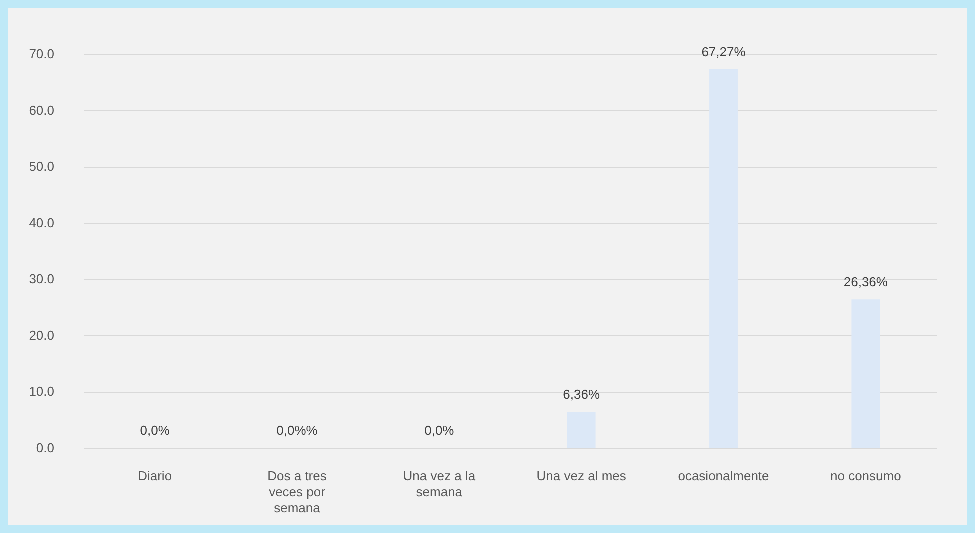 This screenshot has height=533, width=975. I want to click on y-tick-label: 30.0, so click(41, 279).